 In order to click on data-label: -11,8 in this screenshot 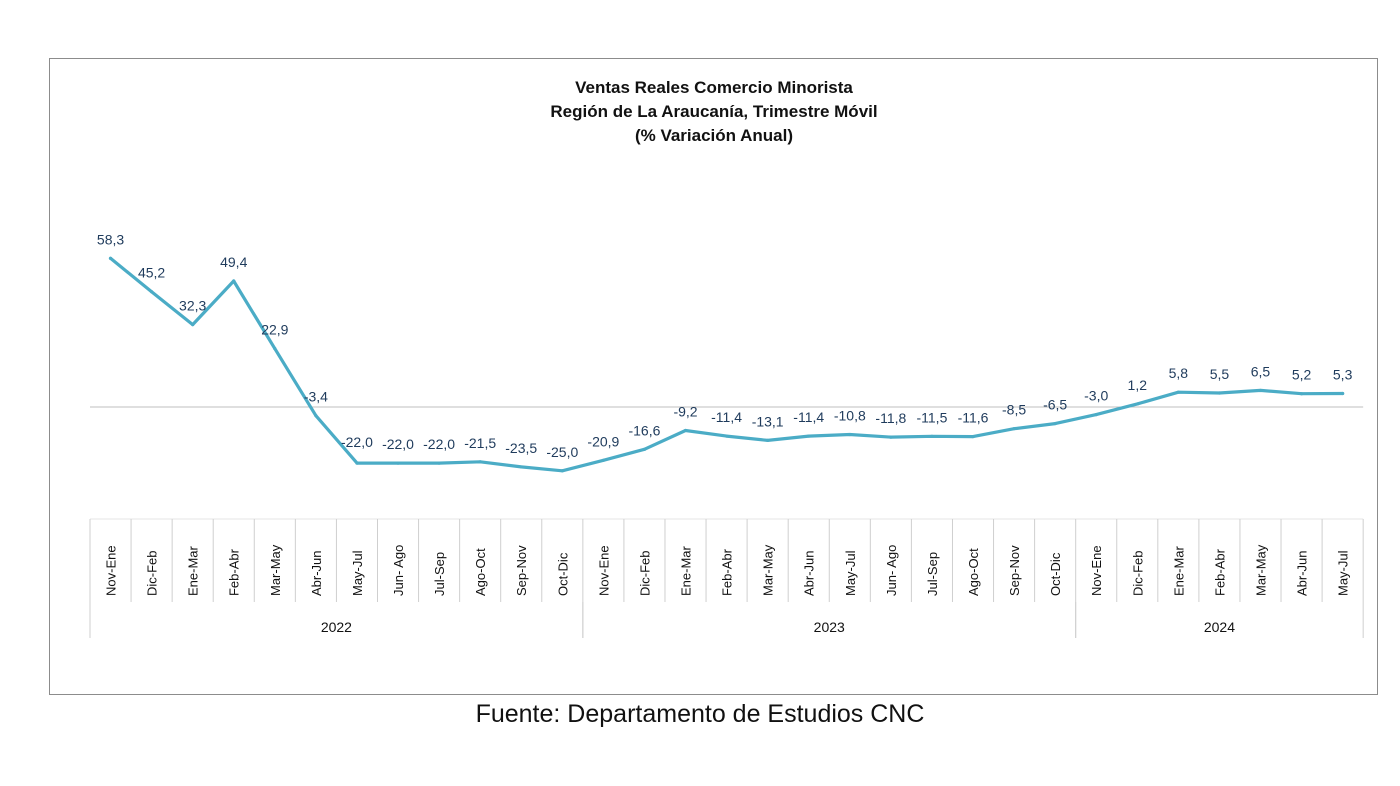, I will do `click(890, 418)`.